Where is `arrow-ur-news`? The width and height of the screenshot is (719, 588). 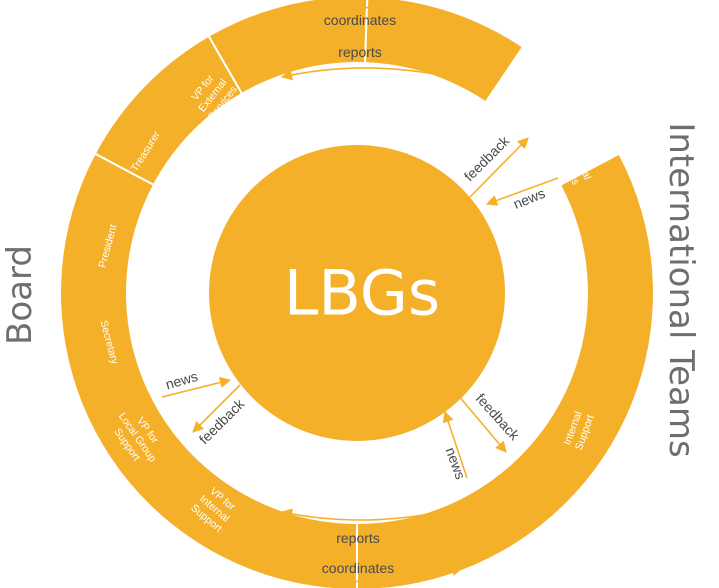 arrow-ur-news is located at coordinates (522, 191).